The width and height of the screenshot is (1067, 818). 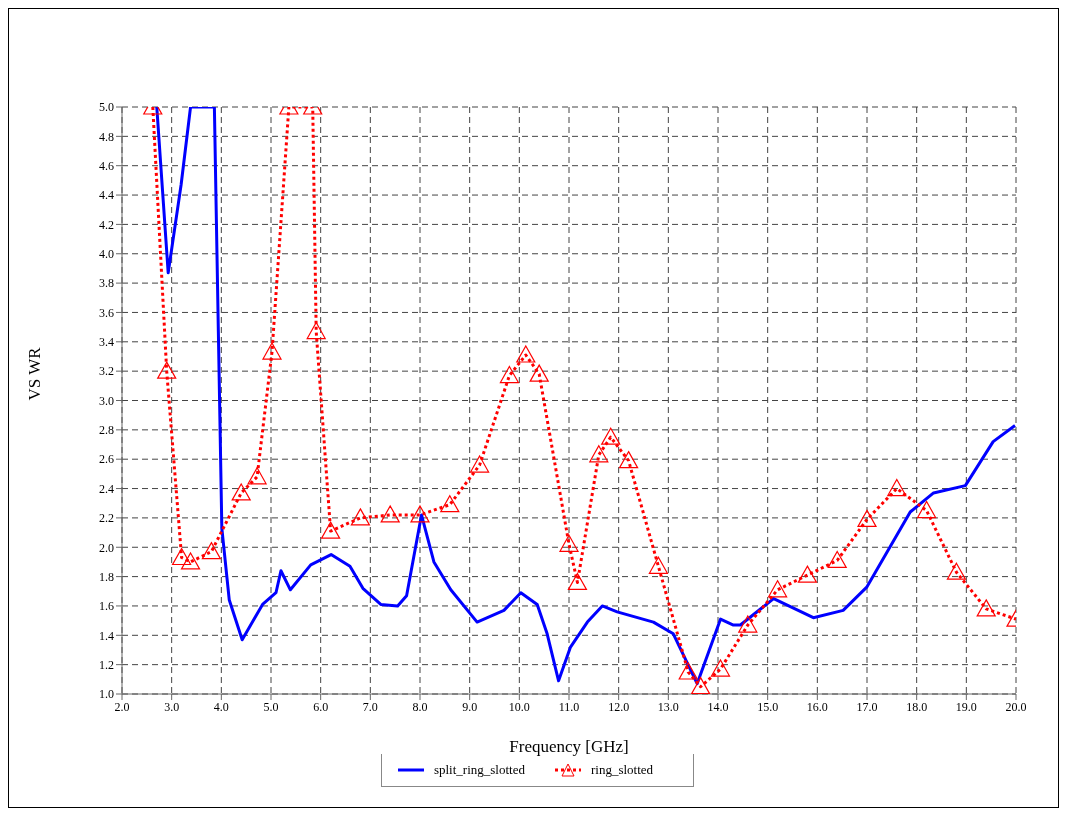 I want to click on x-tick-label: 11.0, so click(x=569, y=706).